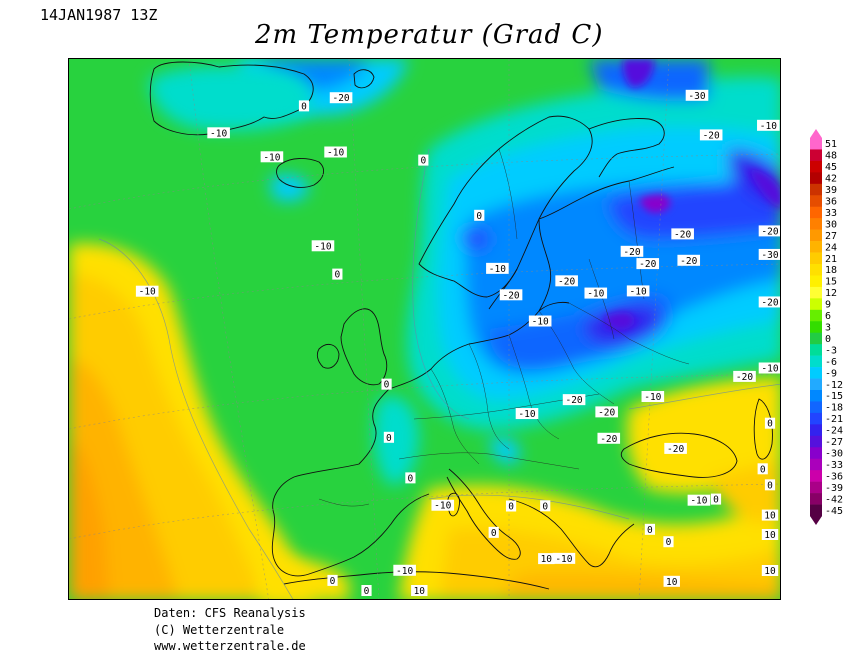 The height and width of the screenshot is (657, 850). What do you see at coordinates (230, 646) in the screenshot?
I see `website: www.wetterzentrale.de` at bounding box center [230, 646].